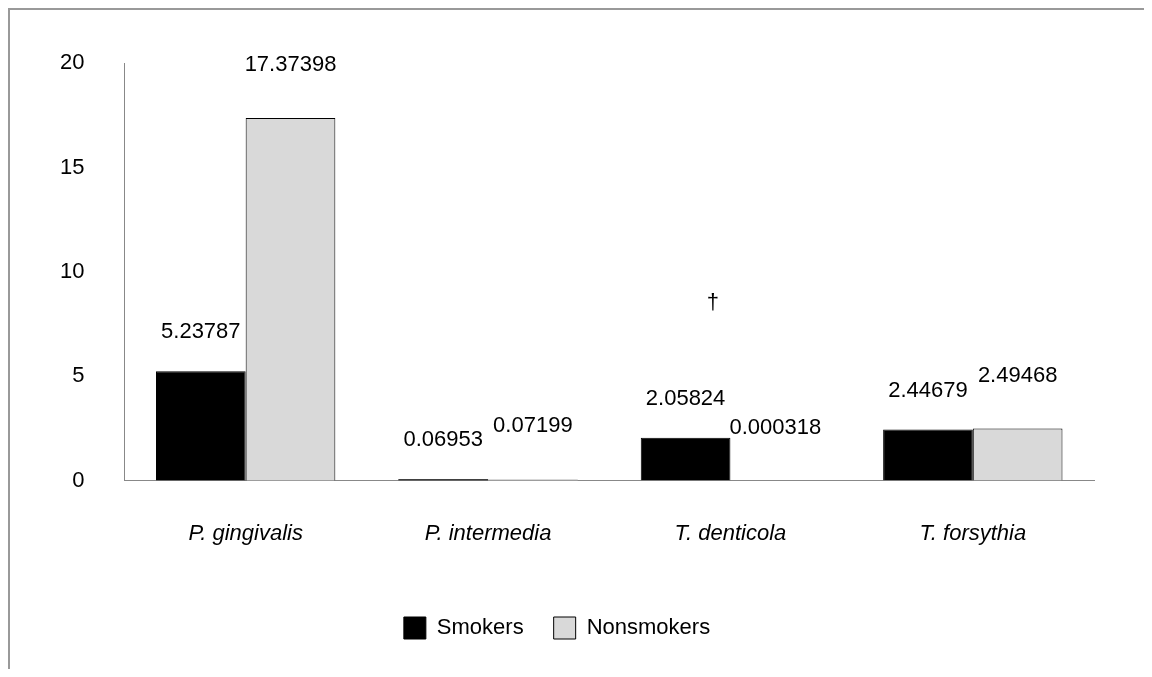  I want to click on data-label: 2.49468, so click(1017, 374).